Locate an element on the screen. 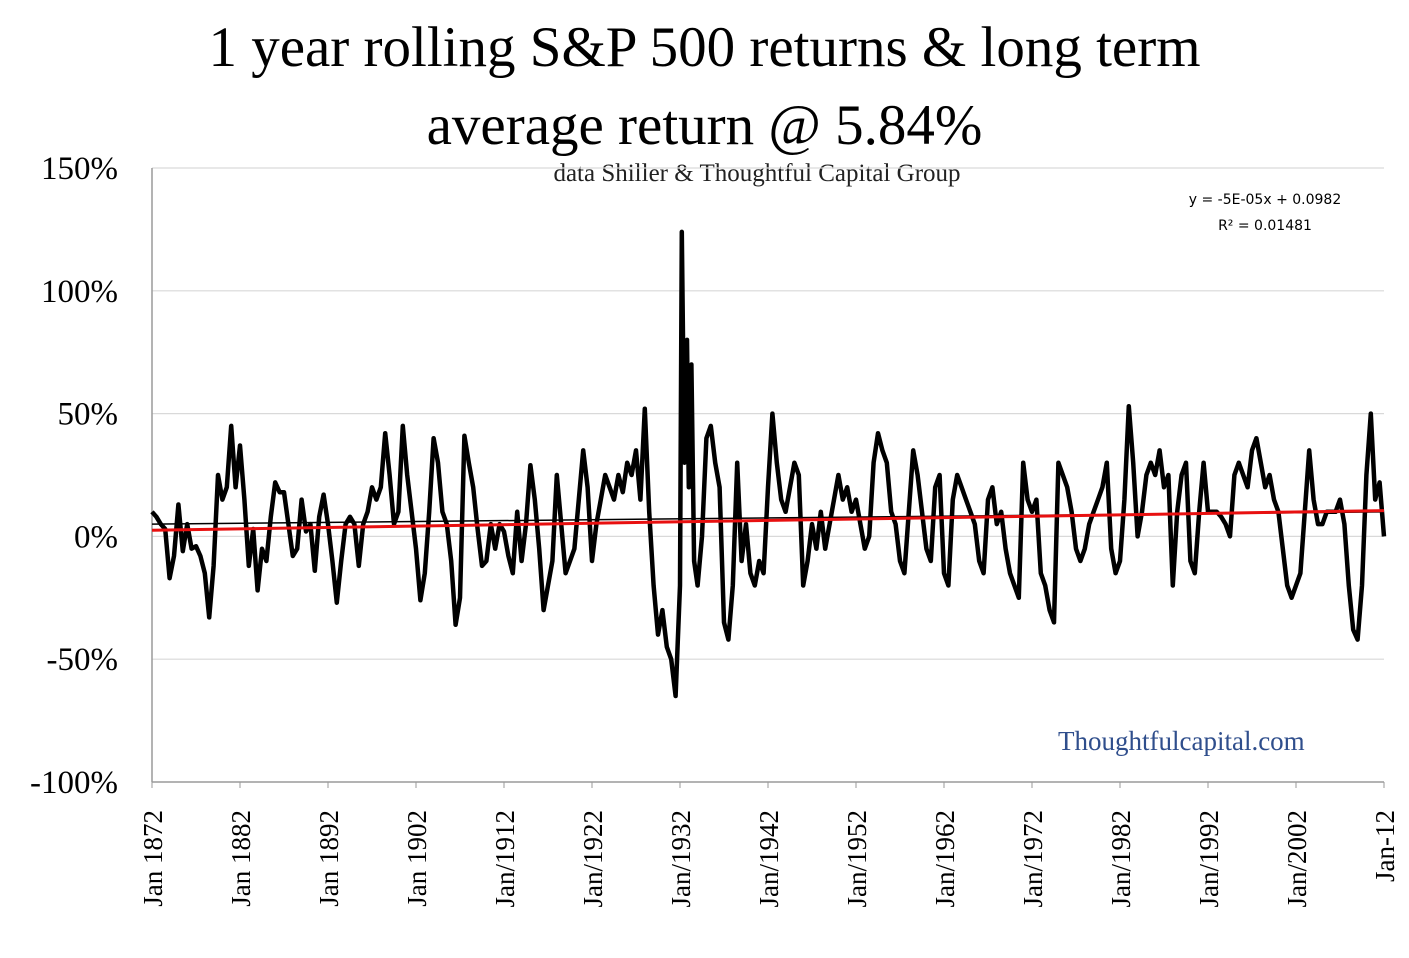 The width and height of the screenshot is (1409, 958). x-tick-label: Jan/1972 is located at coordinates (1033, 859).